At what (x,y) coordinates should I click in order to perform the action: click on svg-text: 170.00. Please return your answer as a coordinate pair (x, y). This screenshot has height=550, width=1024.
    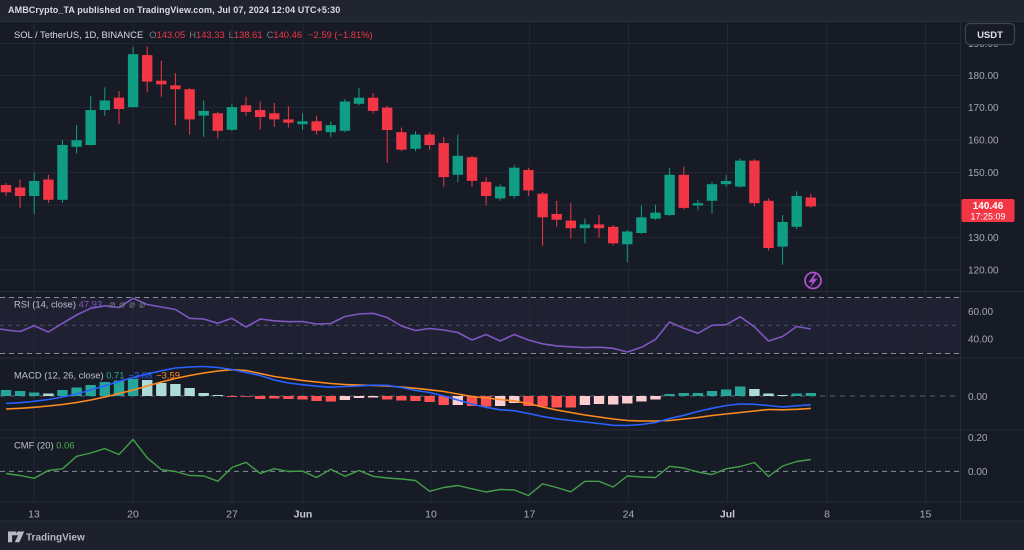
    Looking at the image, I should click on (983, 108).